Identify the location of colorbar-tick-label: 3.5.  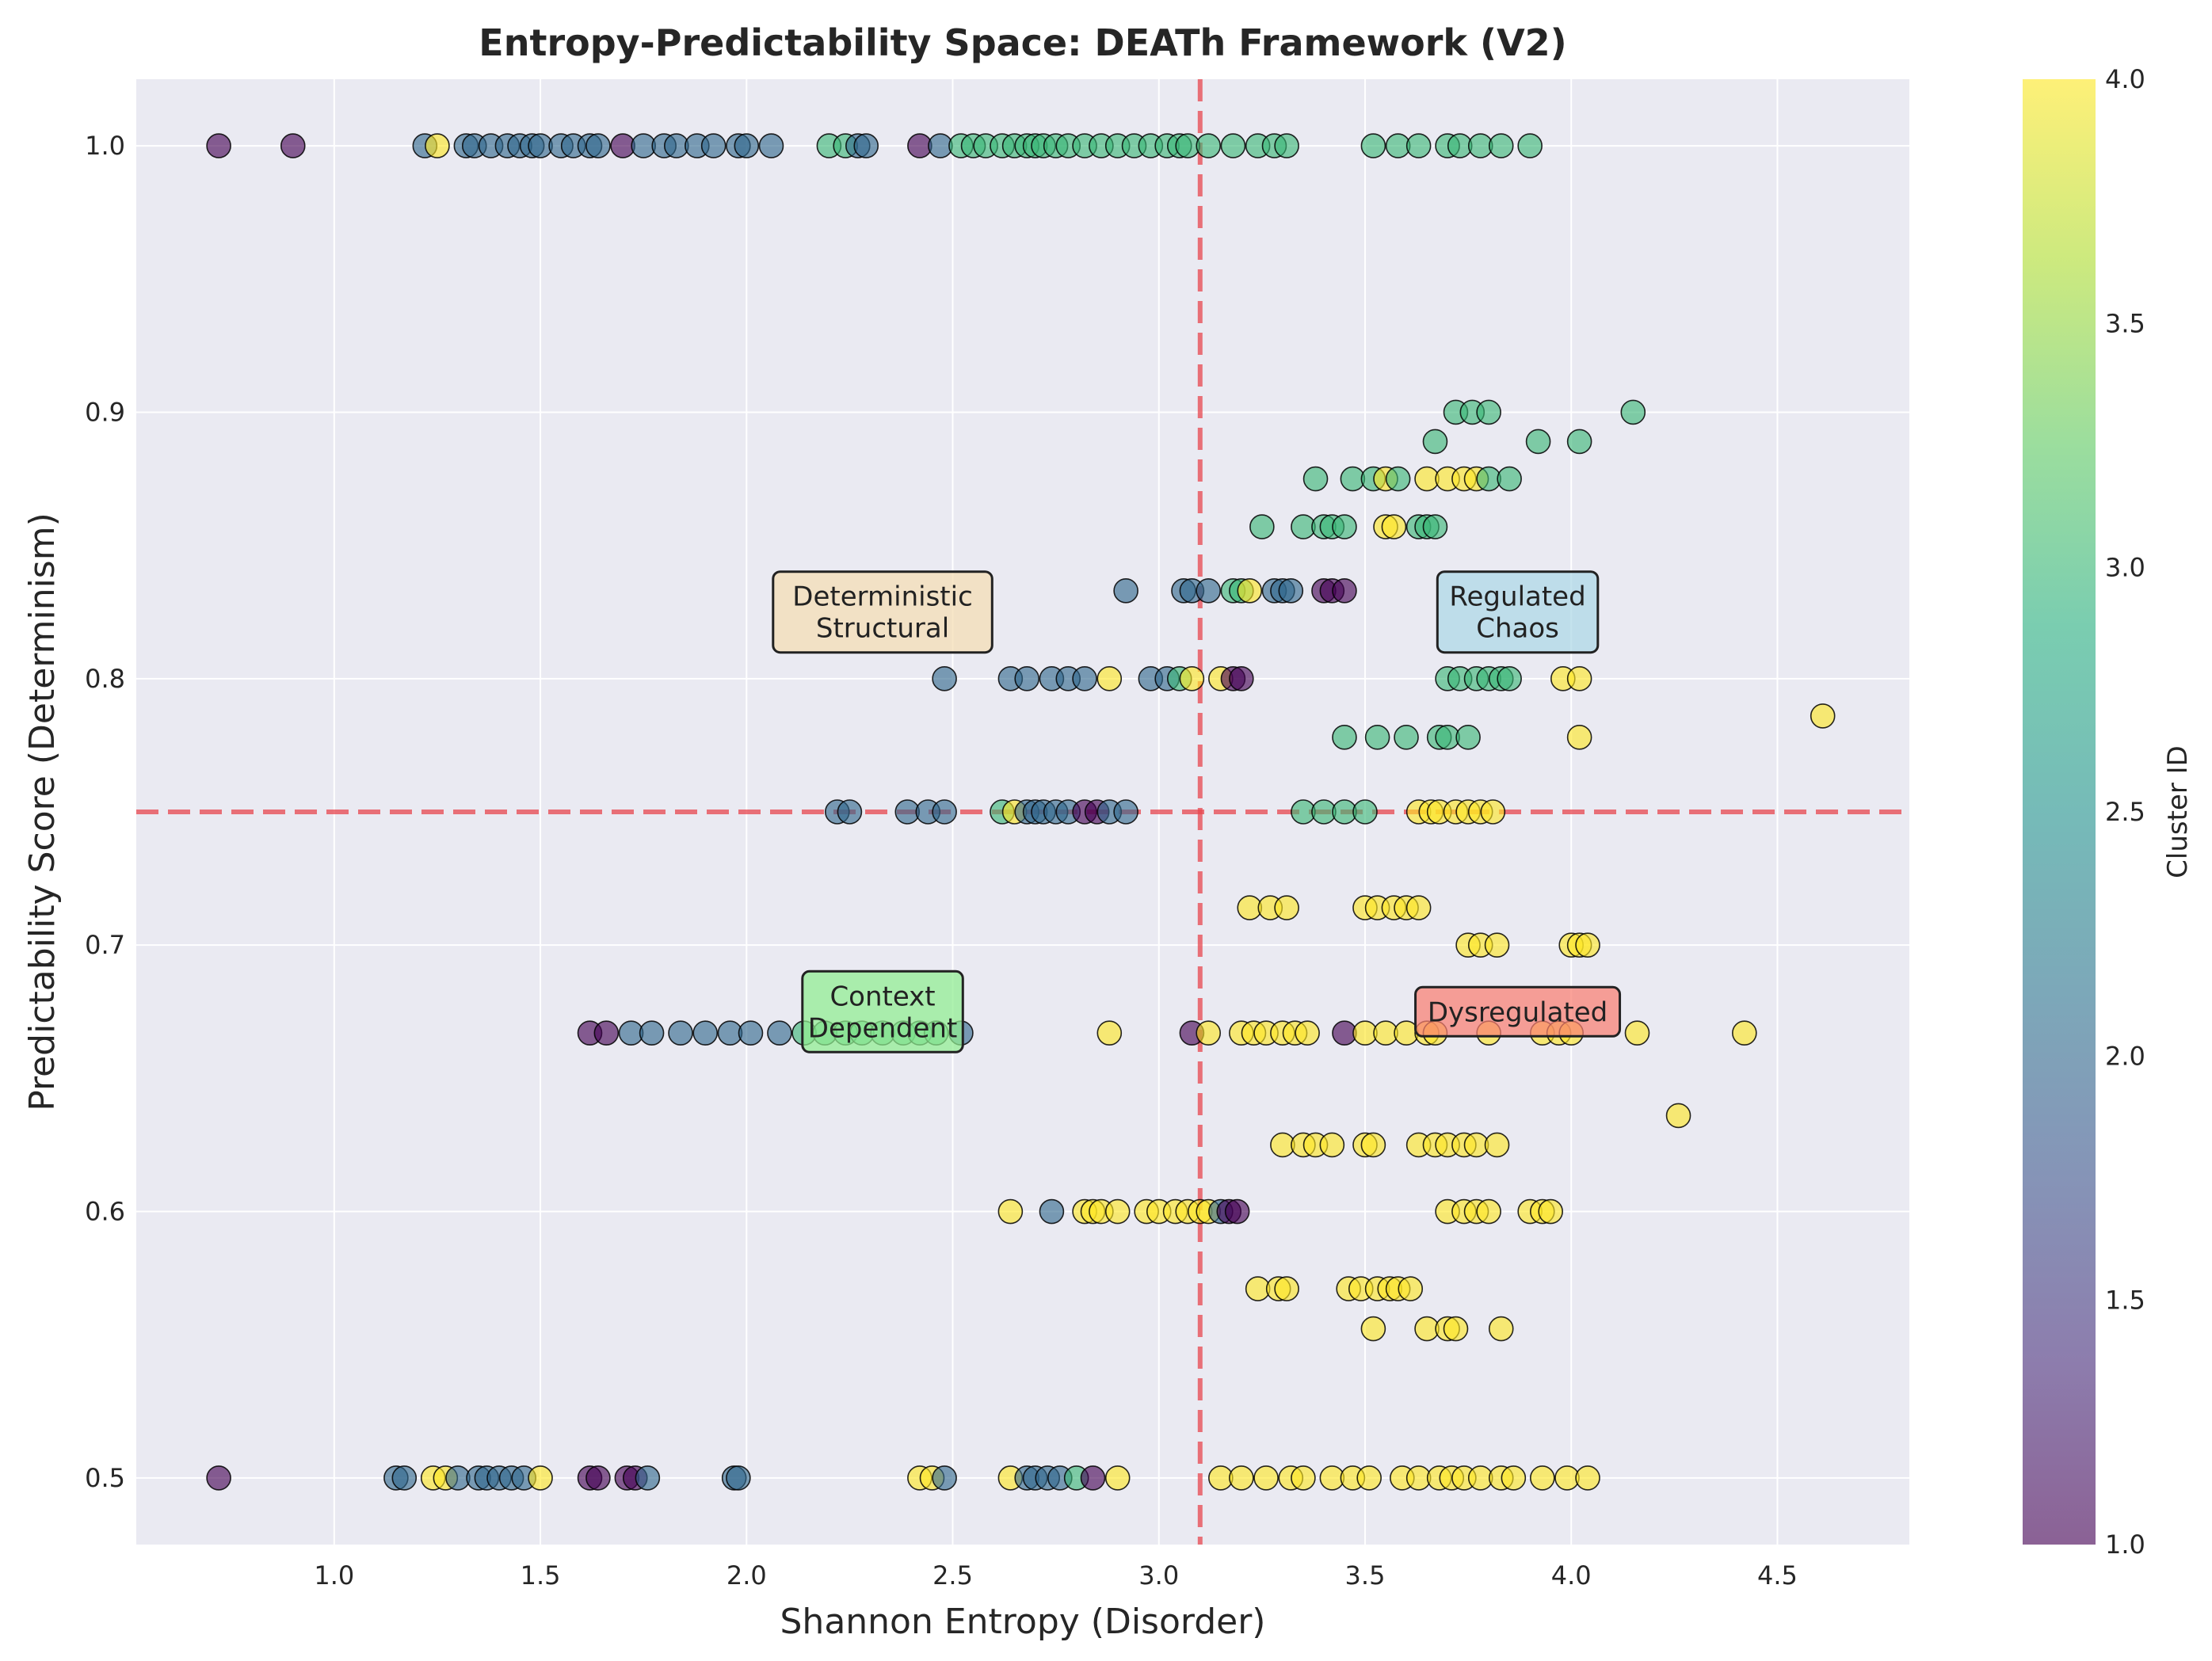
(2125, 323).